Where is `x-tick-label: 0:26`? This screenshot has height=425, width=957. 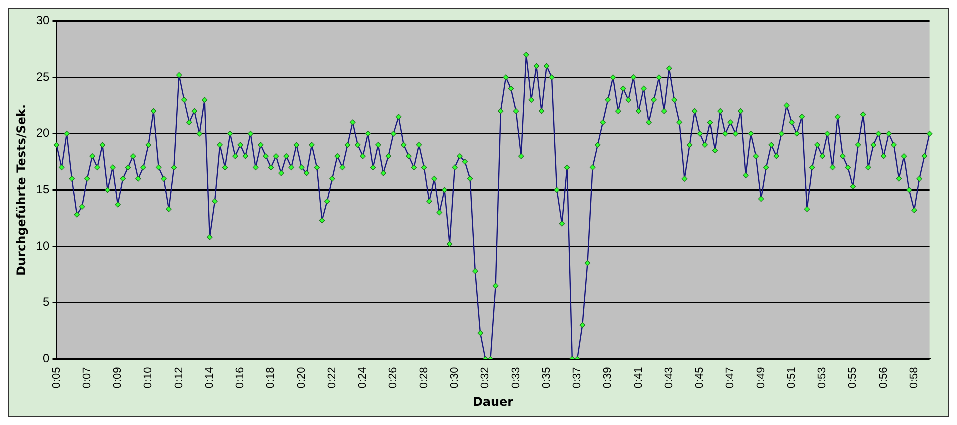 x-tick-label: 0:26 is located at coordinates (394, 378).